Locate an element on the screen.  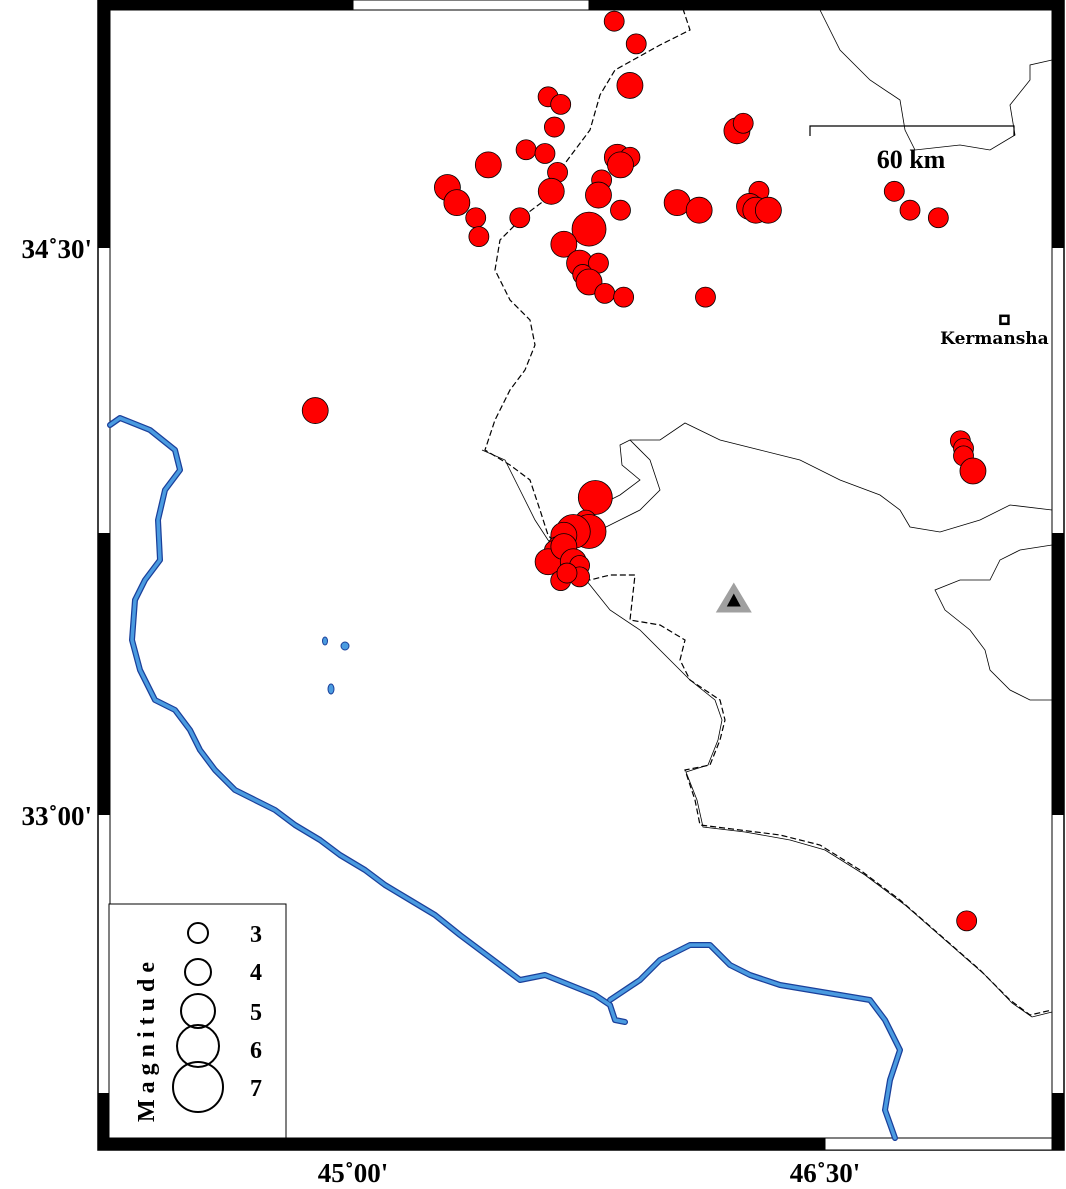
y-tick-label: 34˚30' is located at coordinates (57, 249).